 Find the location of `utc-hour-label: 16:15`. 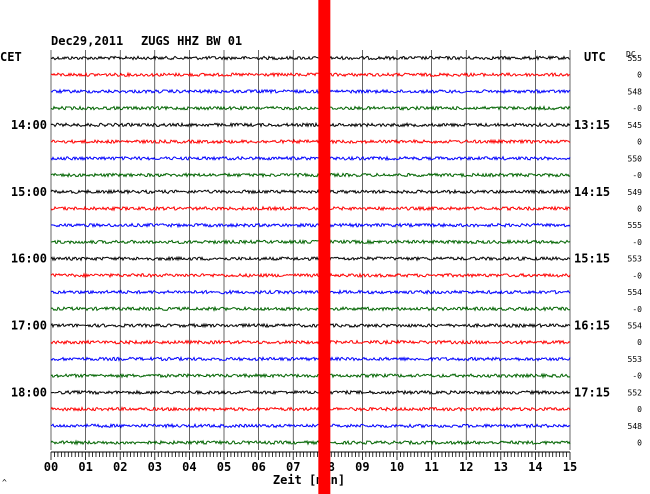

utc-hour-label: 16:15 is located at coordinates (592, 326).